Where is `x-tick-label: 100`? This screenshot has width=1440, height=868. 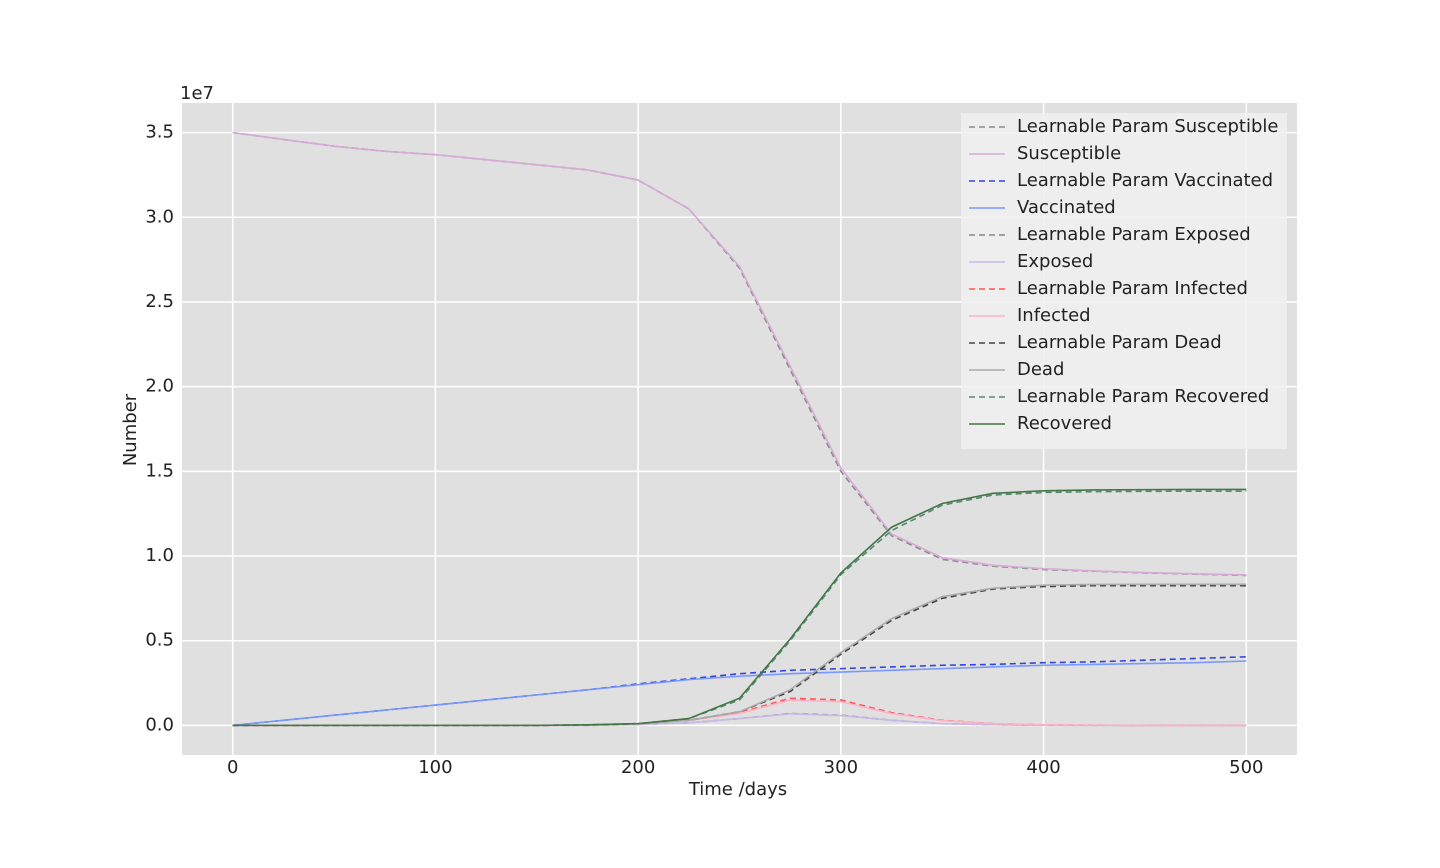
x-tick-label: 100 is located at coordinates (435, 767).